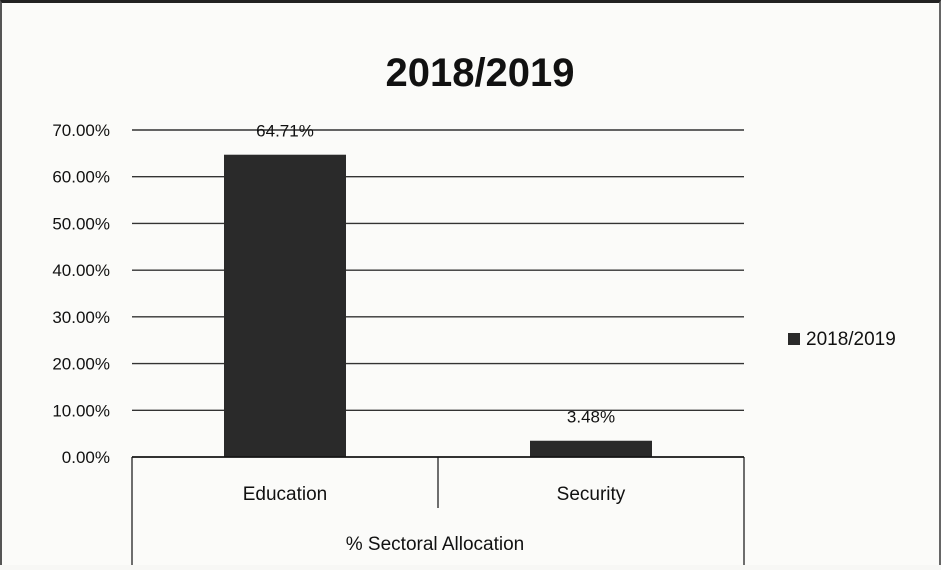  What do you see at coordinates (81, 410) in the screenshot?
I see `y-tick-label: 10.00%` at bounding box center [81, 410].